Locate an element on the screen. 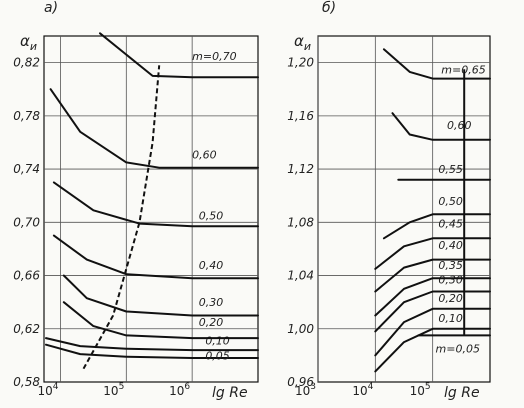 Image resolution: width=524 pixels, height=408 pixels. series-label: 0,45 is located at coordinates (450, 224).